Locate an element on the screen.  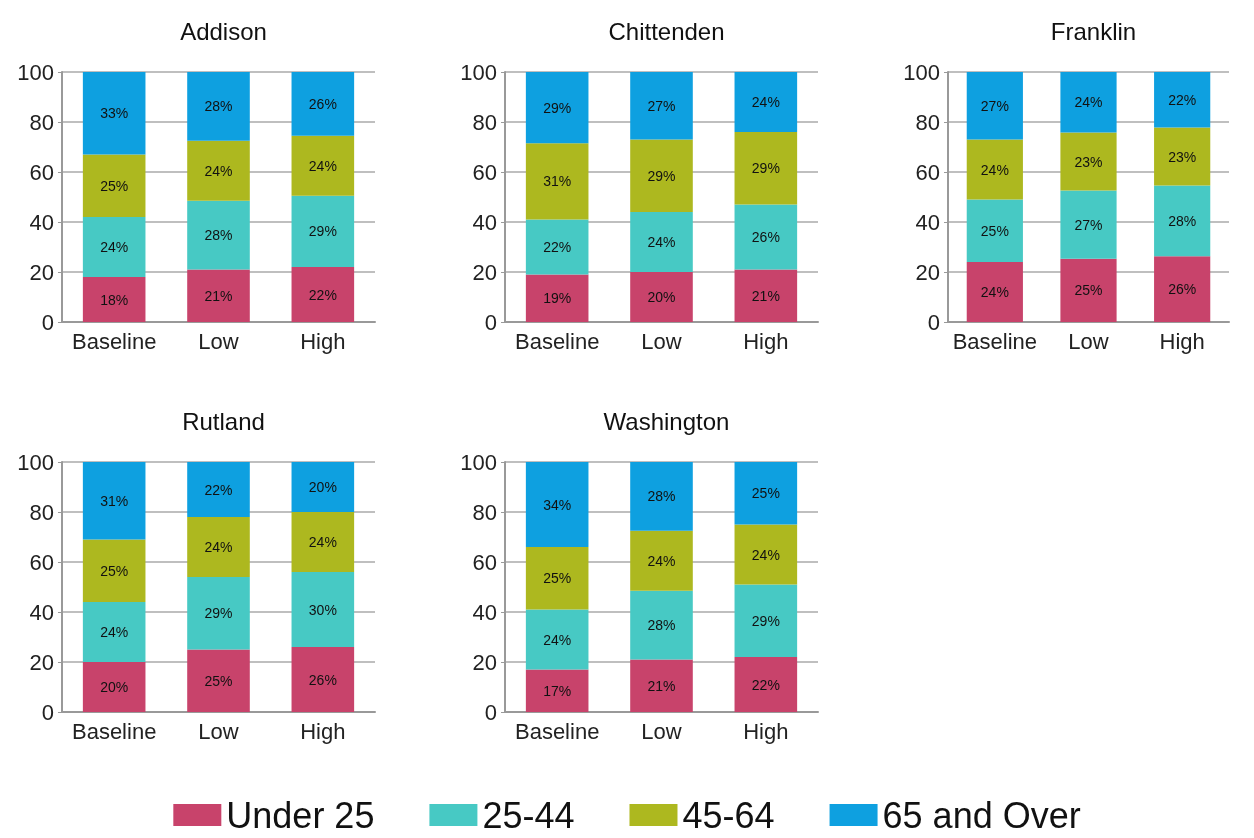
x-tick-label: Low is located at coordinates (218, 731).